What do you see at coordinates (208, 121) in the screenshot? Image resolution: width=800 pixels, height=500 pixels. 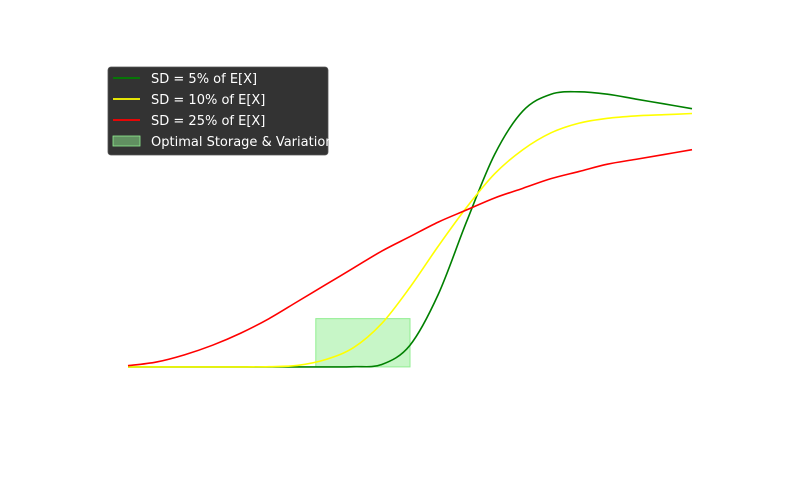 I see `legend-entry-sd-25-label: SD = 25% of E[X]` at bounding box center [208, 121].